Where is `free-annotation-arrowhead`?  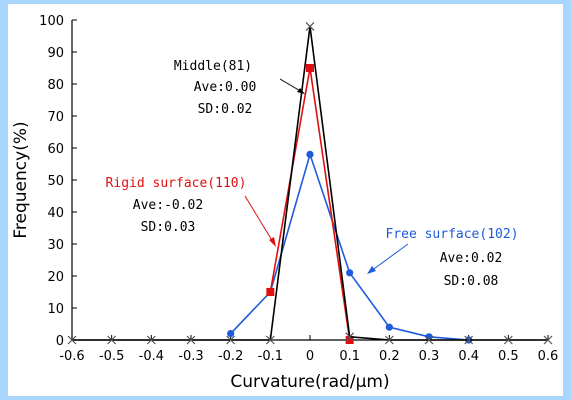 free-annotation-arrowhead is located at coordinates (371, 270).